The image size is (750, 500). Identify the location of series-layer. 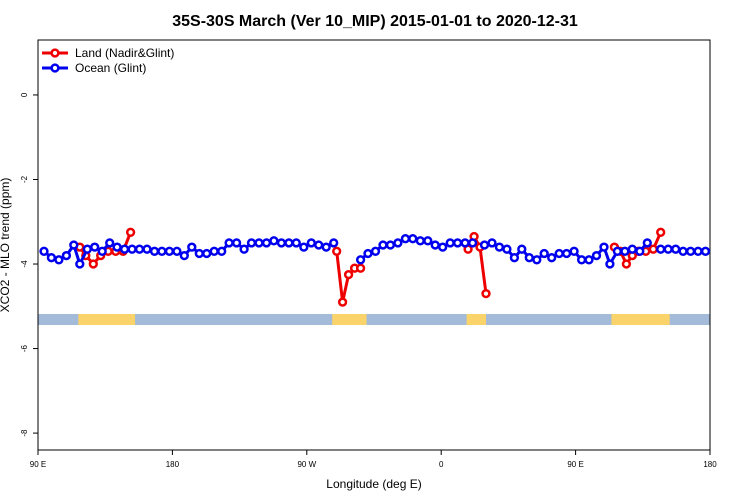
(375, 267).